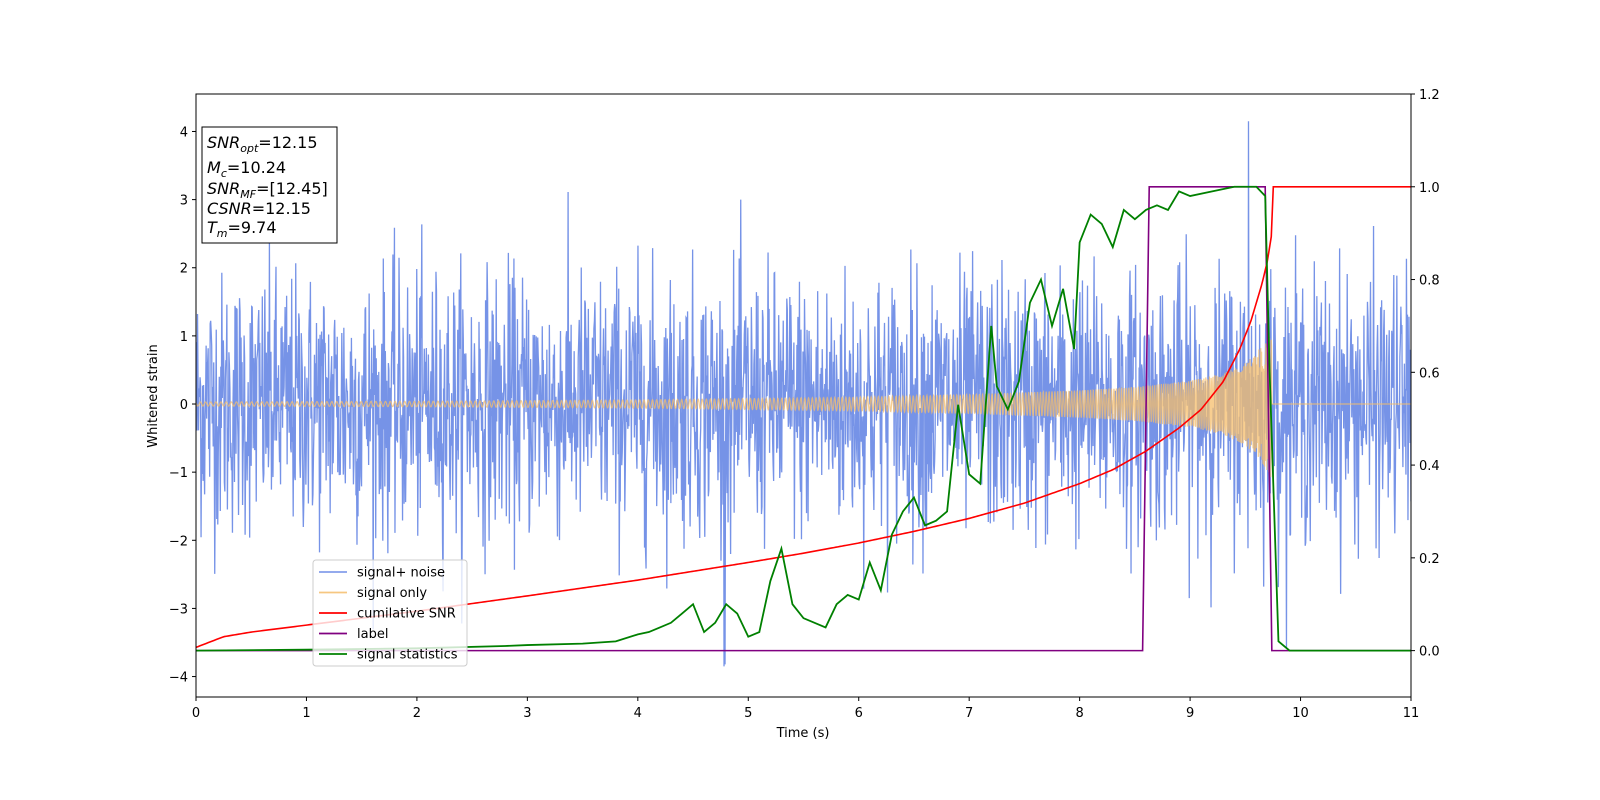 The height and width of the screenshot is (800, 1600). I want to click on y-axis-right-ticks: 0.0 0.2 0.4 0.6 0.8 1.0 1.2, so click(1425, 374).